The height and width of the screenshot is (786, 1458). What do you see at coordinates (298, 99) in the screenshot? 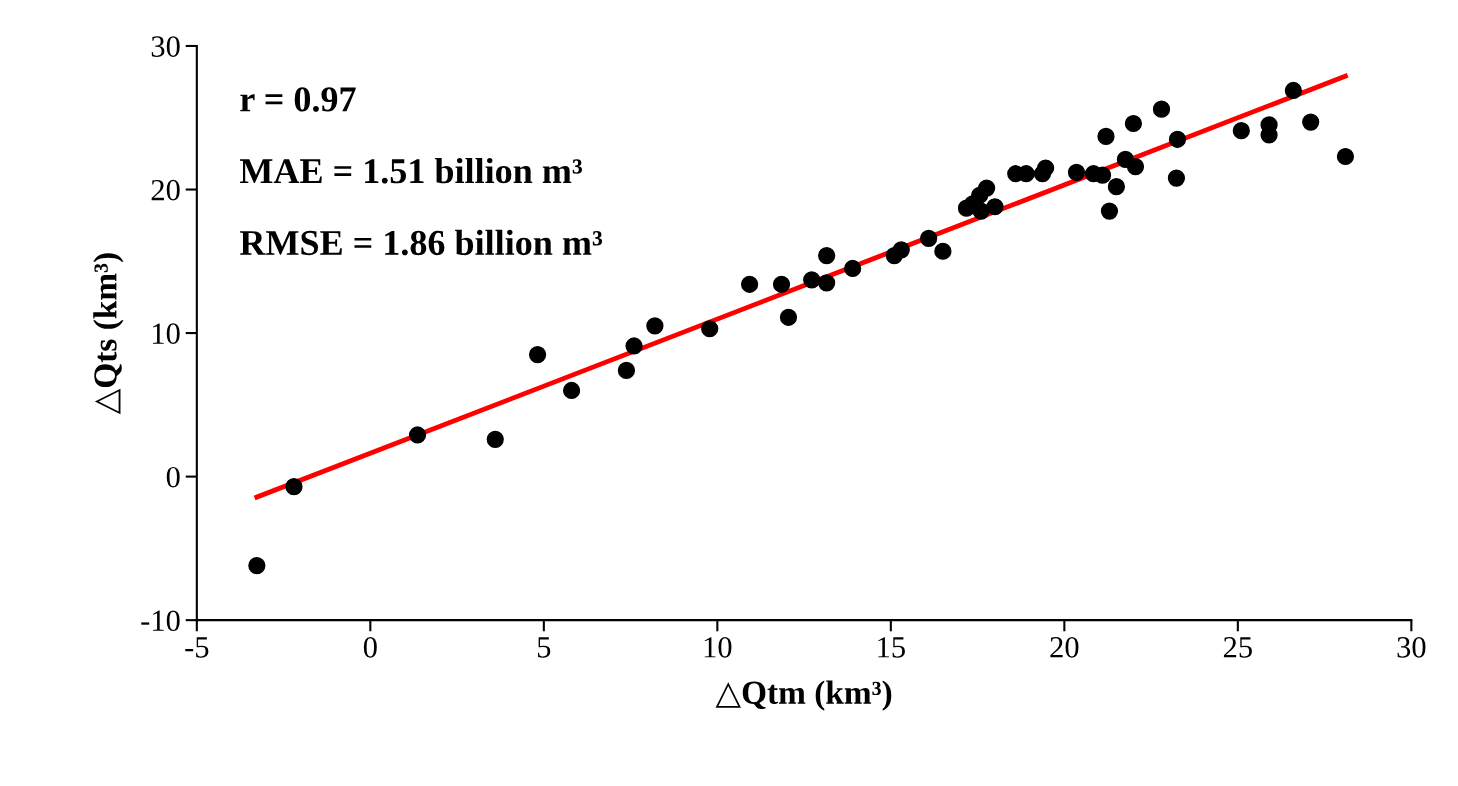
I see `annotation: r = 0.97` at bounding box center [298, 99].